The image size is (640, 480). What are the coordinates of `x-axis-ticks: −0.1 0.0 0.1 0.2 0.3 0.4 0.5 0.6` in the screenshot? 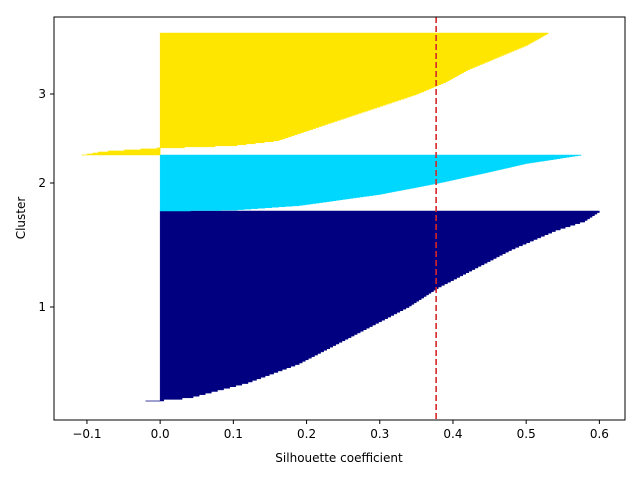 It's located at (340, 430).